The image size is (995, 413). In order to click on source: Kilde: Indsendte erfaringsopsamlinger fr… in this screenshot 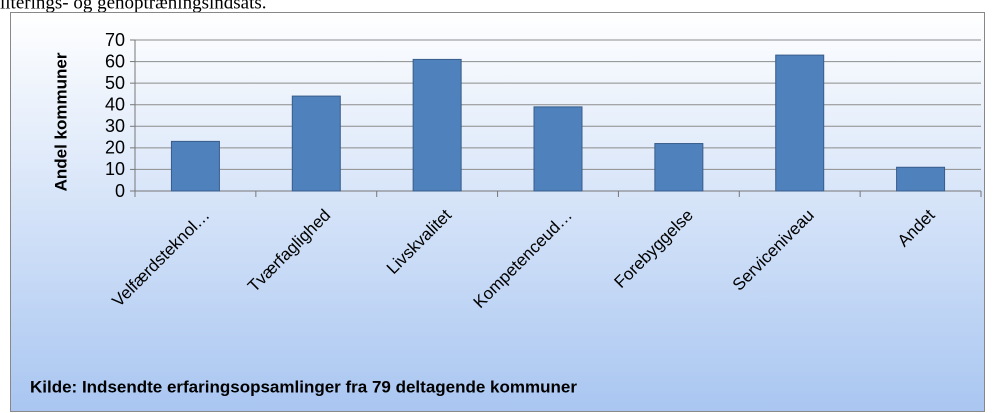, I will do `click(303, 386)`.